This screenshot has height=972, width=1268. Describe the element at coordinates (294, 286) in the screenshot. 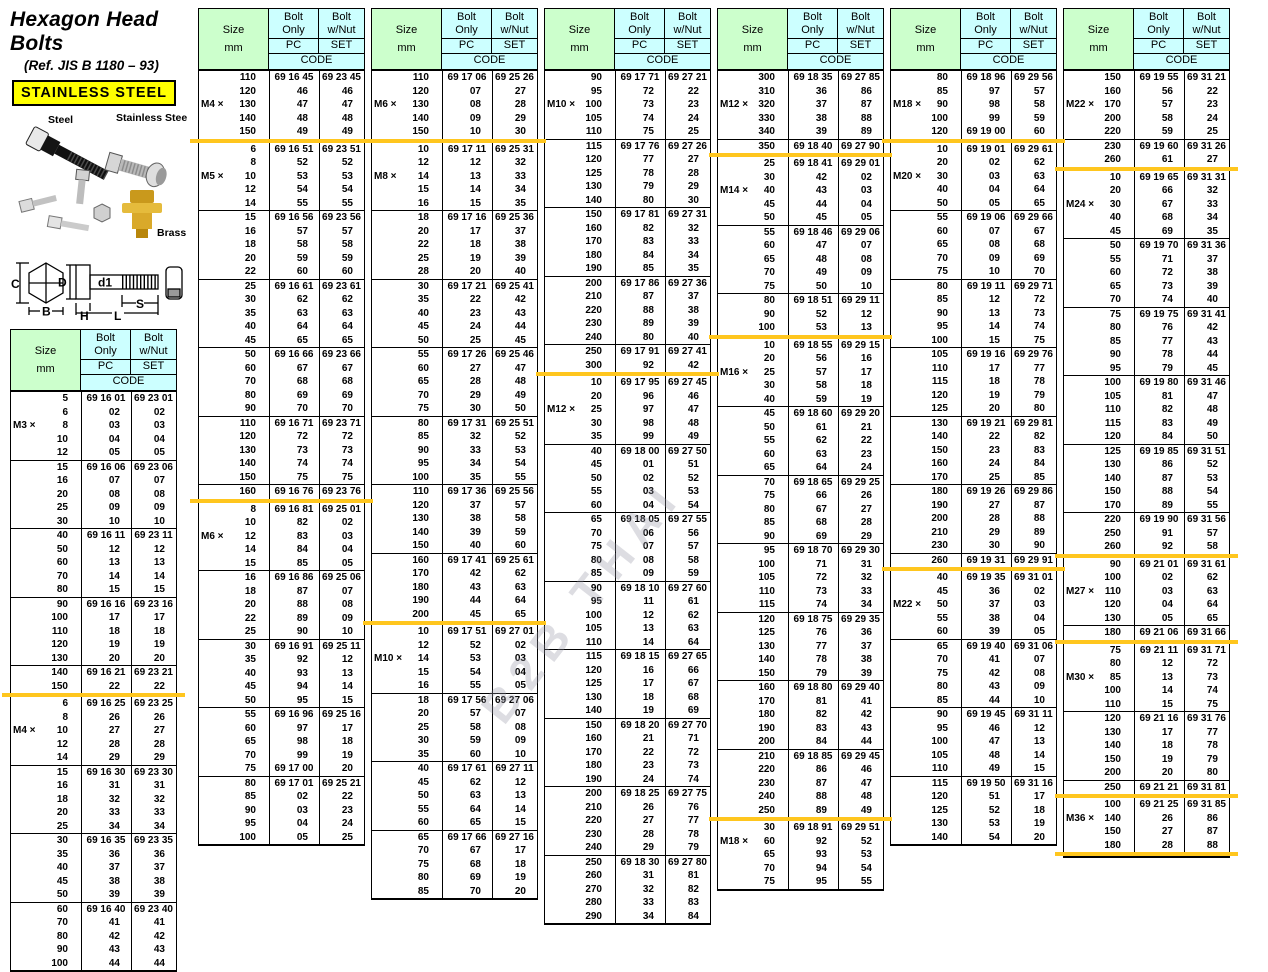

I see `pc-code-cell: 69 16 61` at that location.